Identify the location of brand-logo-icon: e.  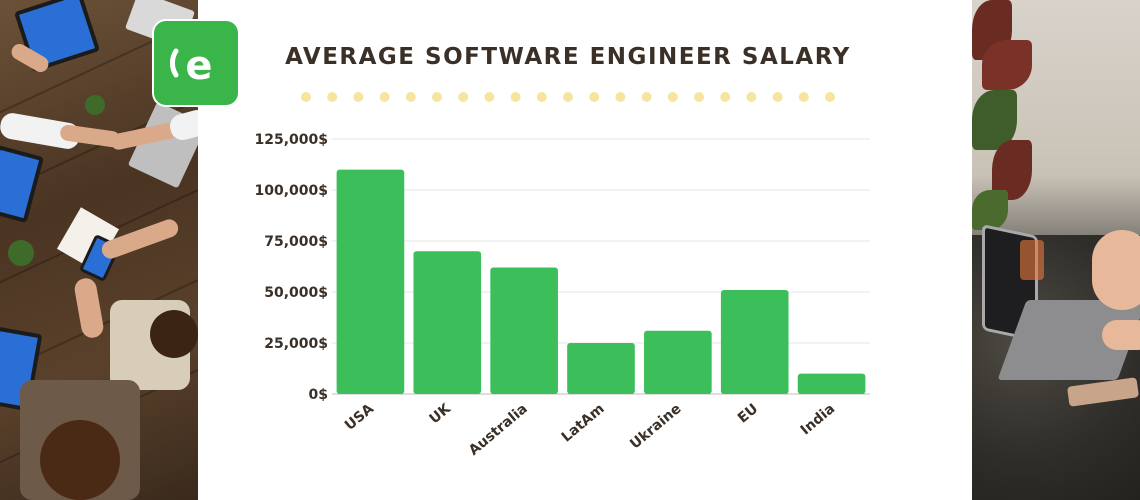
(191, 66).